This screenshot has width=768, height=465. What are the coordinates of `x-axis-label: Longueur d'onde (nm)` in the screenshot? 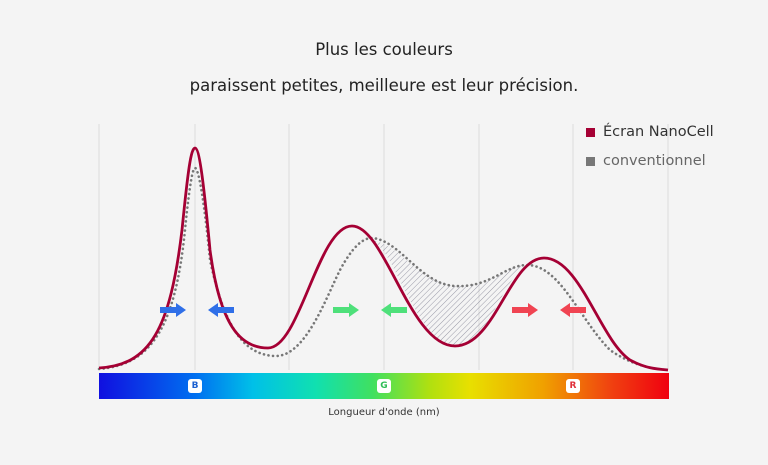 It's located at (384, 412).